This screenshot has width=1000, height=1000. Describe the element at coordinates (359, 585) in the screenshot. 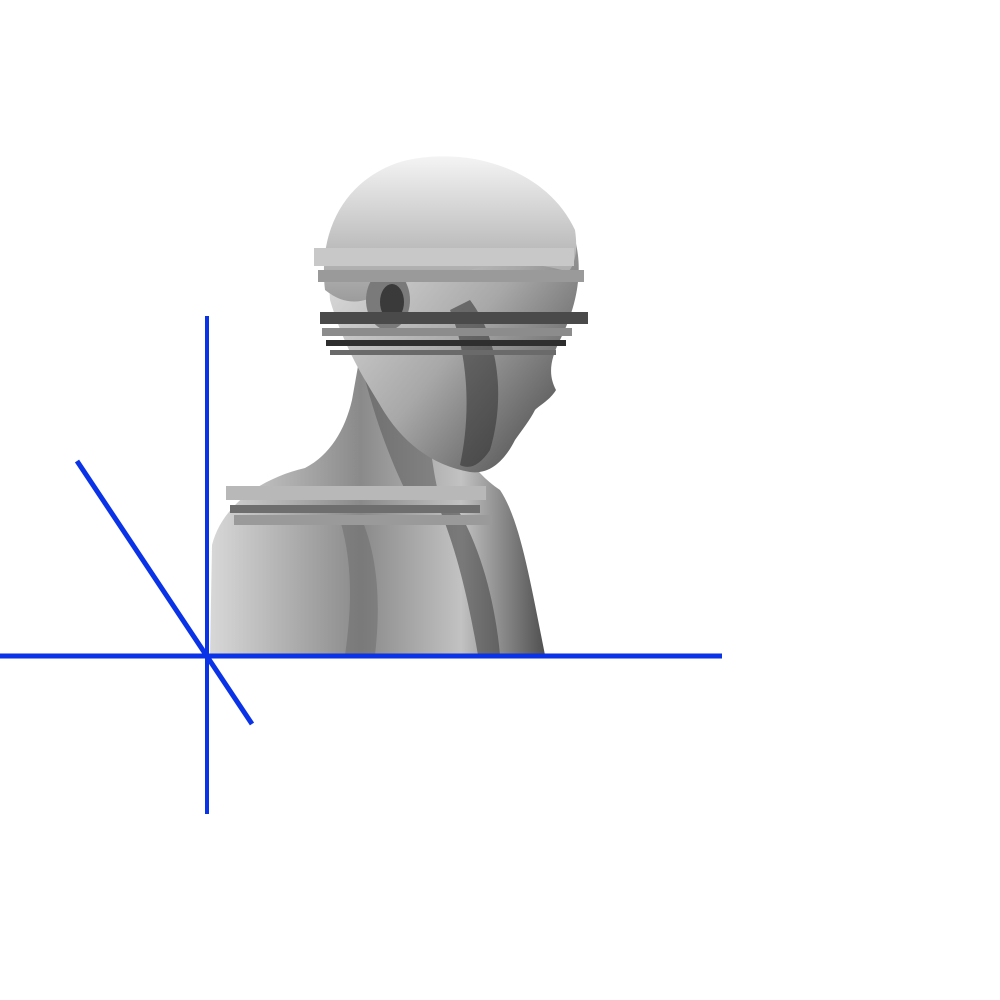

I see `statue-arm-shadow` at that location.